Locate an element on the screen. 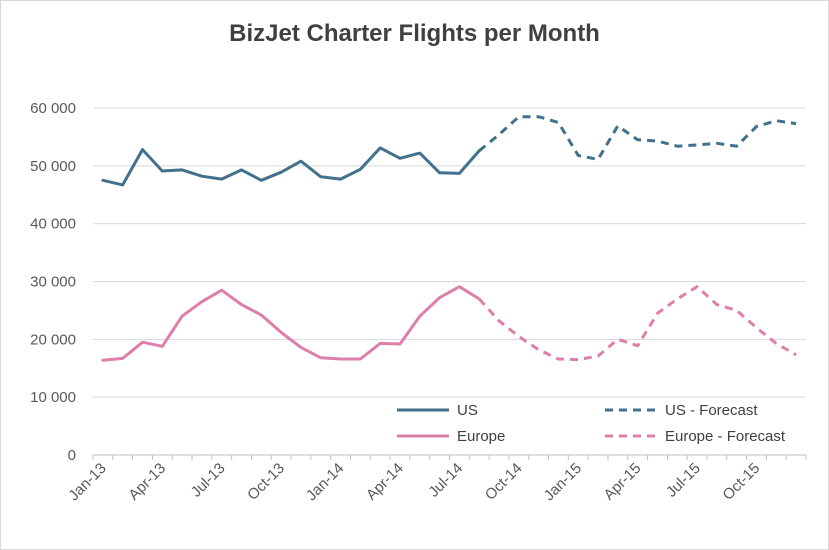 The image size is (829, 550). x-tick-label: Oct-14 is located at coordinates (504, 482).